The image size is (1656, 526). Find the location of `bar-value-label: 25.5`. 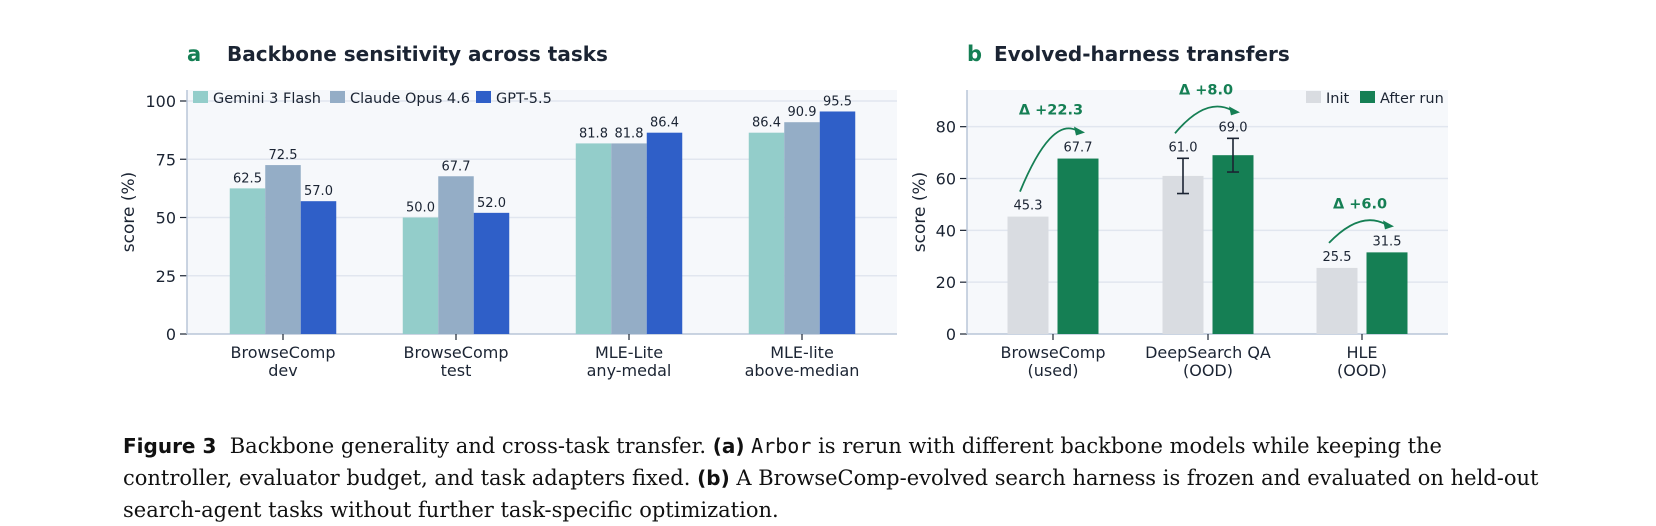

bar-value-label: 25.5 is located at coordinates (1337, 257).